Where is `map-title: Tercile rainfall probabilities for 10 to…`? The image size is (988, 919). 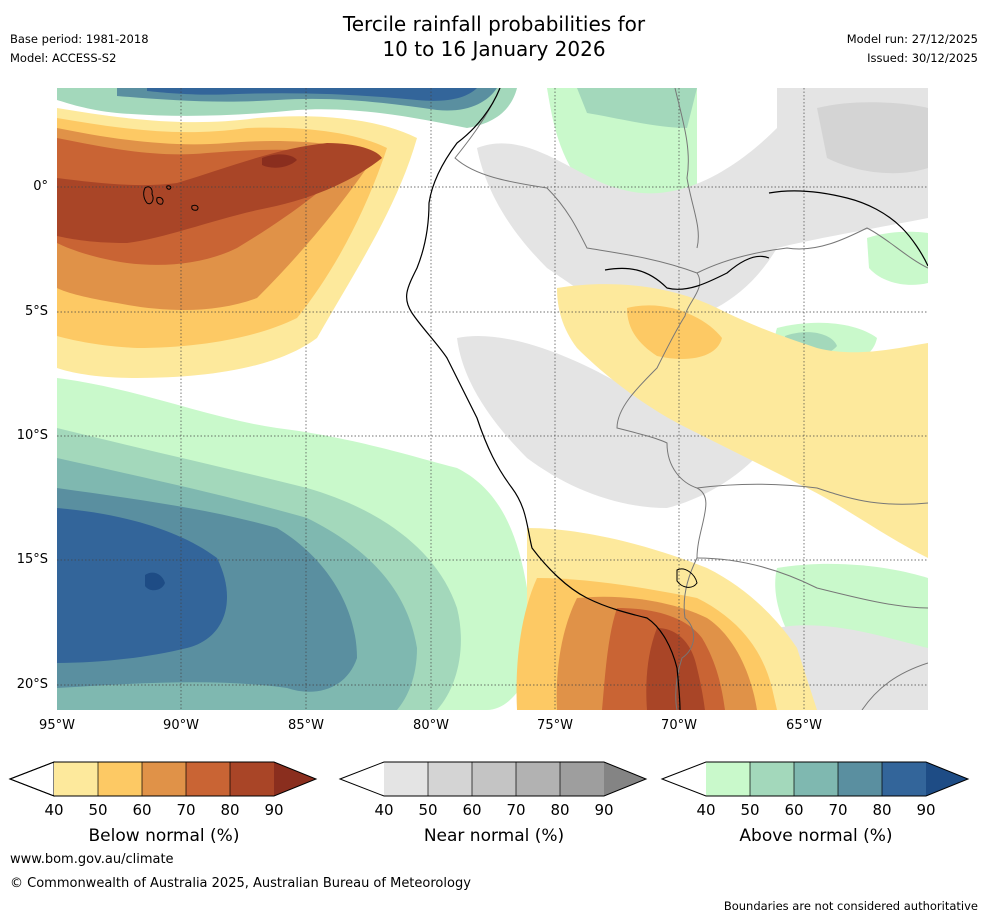
map-title: Tercile rainfall probabilities for 10 to… is located at coordinates (494, 37).